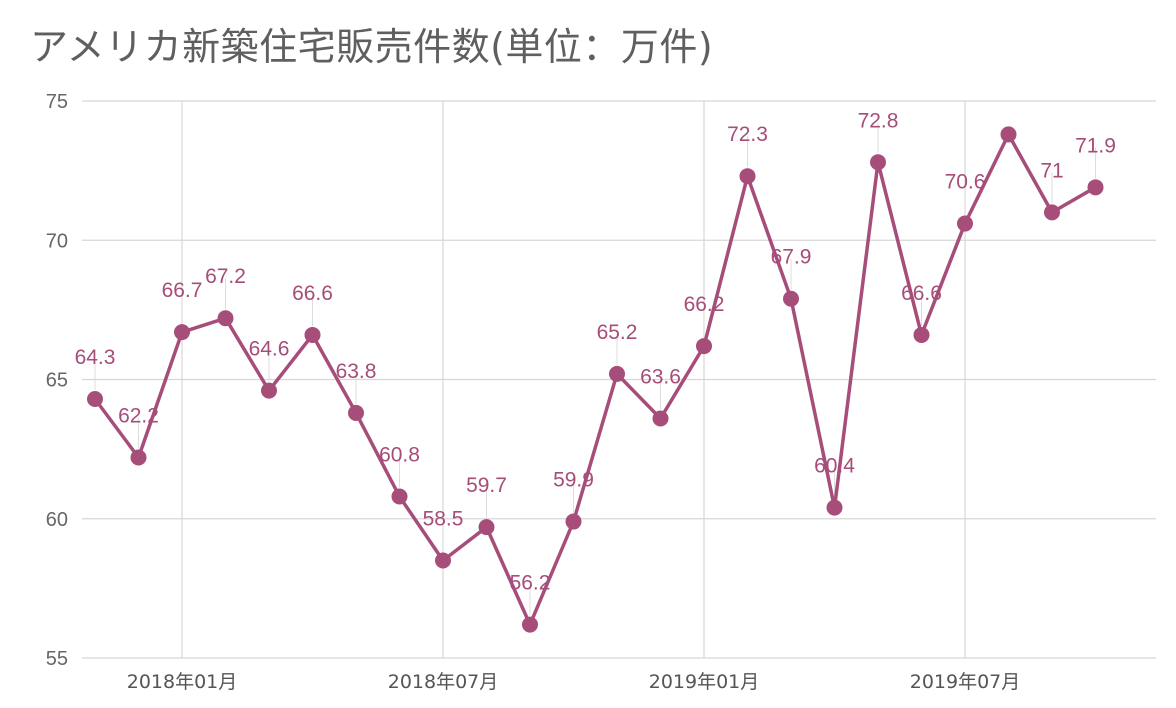 This screenshot has height=708, width=1176. What do you see at coordinates (57, 659) in the screenshot?
I see `y-tick-label: 55` at bounding box center [57, 659].